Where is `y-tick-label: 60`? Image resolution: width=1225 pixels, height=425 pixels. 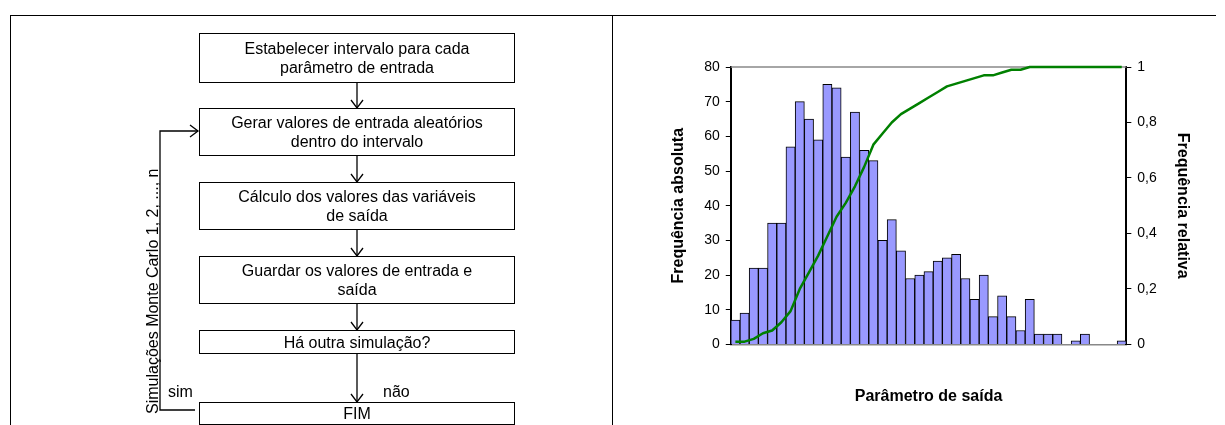
y-tick-label: 60 is located at coordinates (712, 135).